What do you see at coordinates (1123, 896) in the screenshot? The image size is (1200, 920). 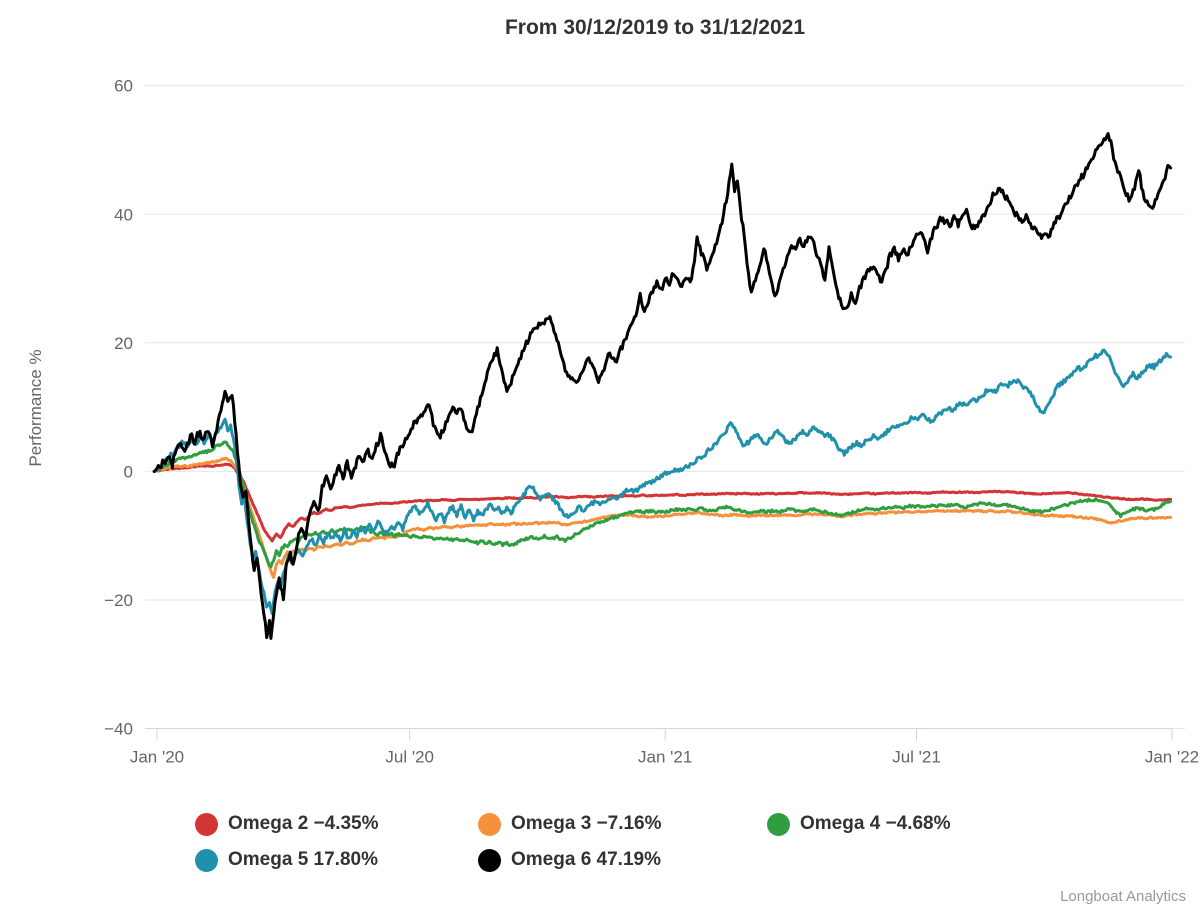 I see `credits-link: Longboat Analytics` at bounding box center [1123, 896].